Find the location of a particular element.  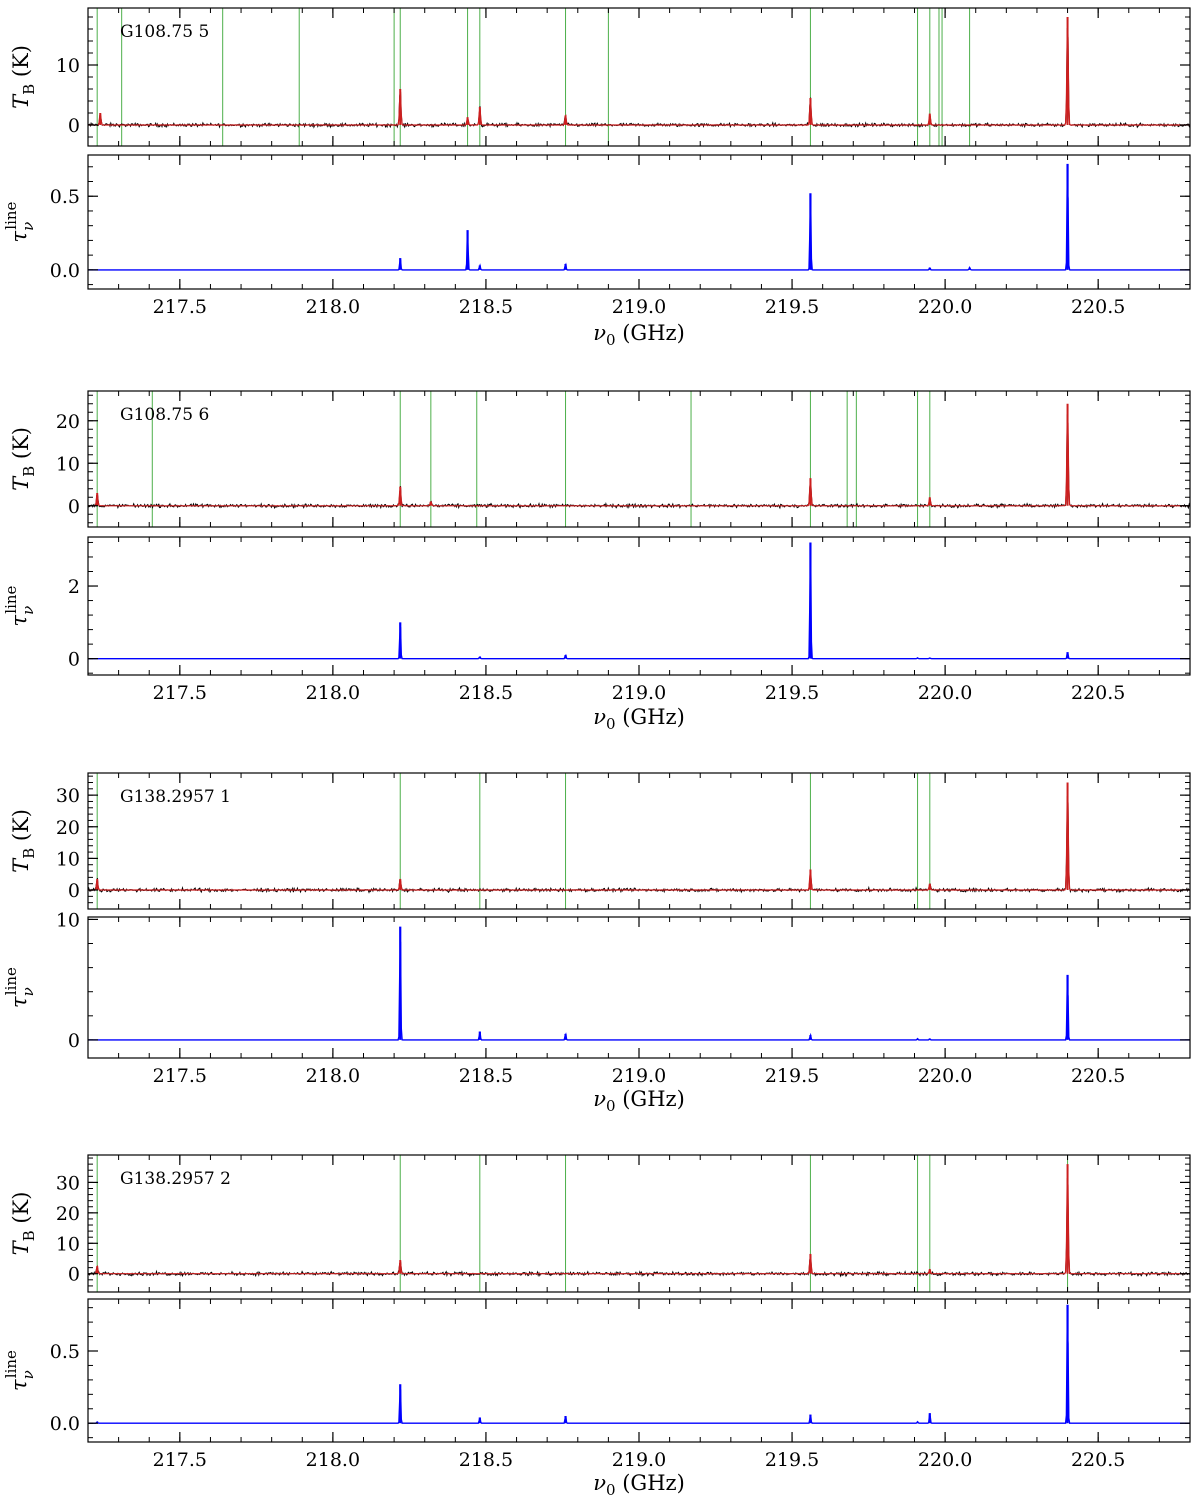

panel-label: G138.2957 1 is located at coordinates (175, 797).